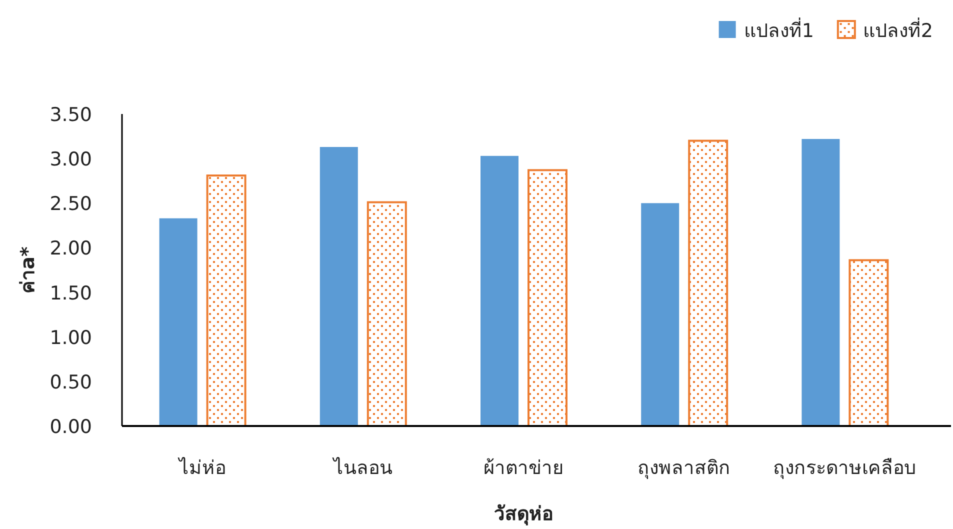  Describe the element at coordinates (71, 204) in the screenshot. I see `y-tick-label: 2.50` at that location.